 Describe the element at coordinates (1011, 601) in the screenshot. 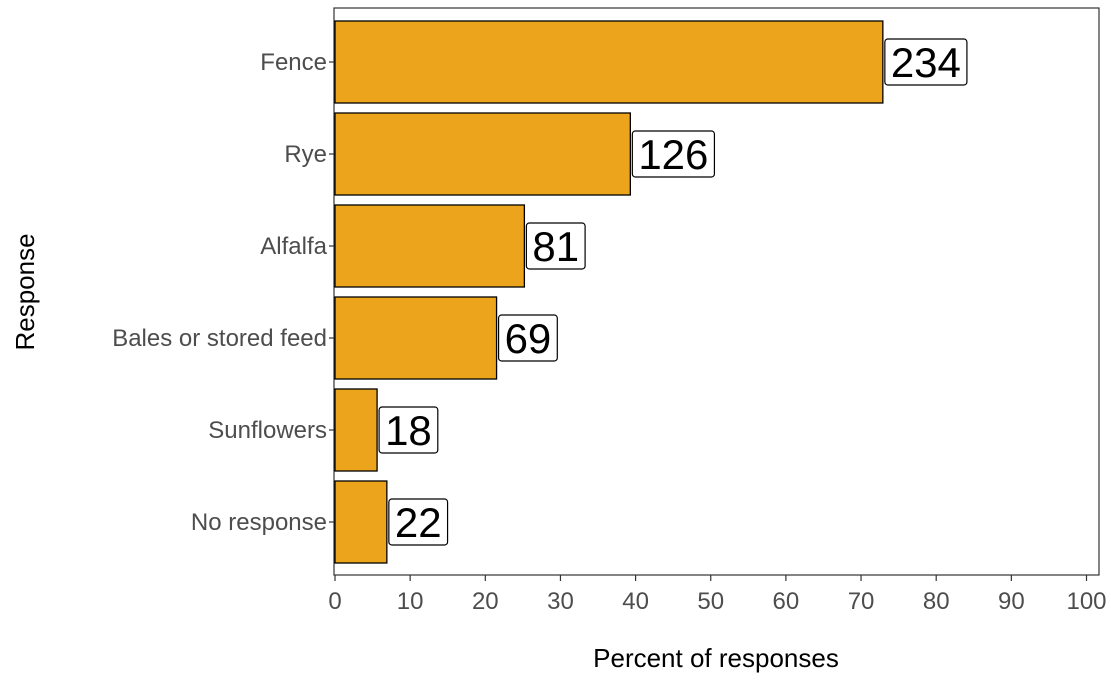

I see `x-tick-label: 90` at that location.